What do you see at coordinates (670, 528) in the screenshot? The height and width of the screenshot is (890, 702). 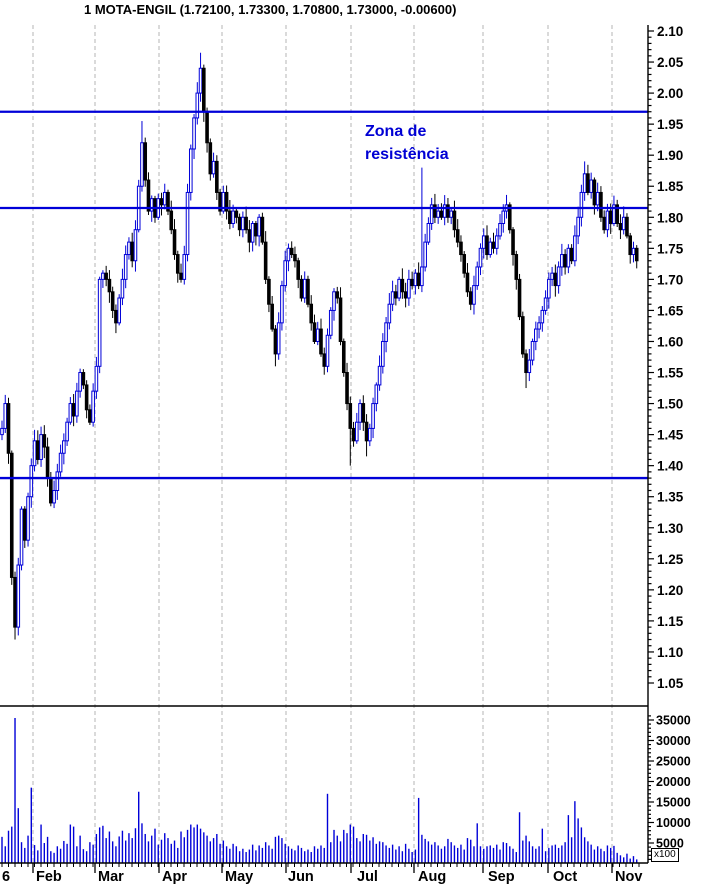 I see `svg-text: 1.30` at bounding box center [670, 528].